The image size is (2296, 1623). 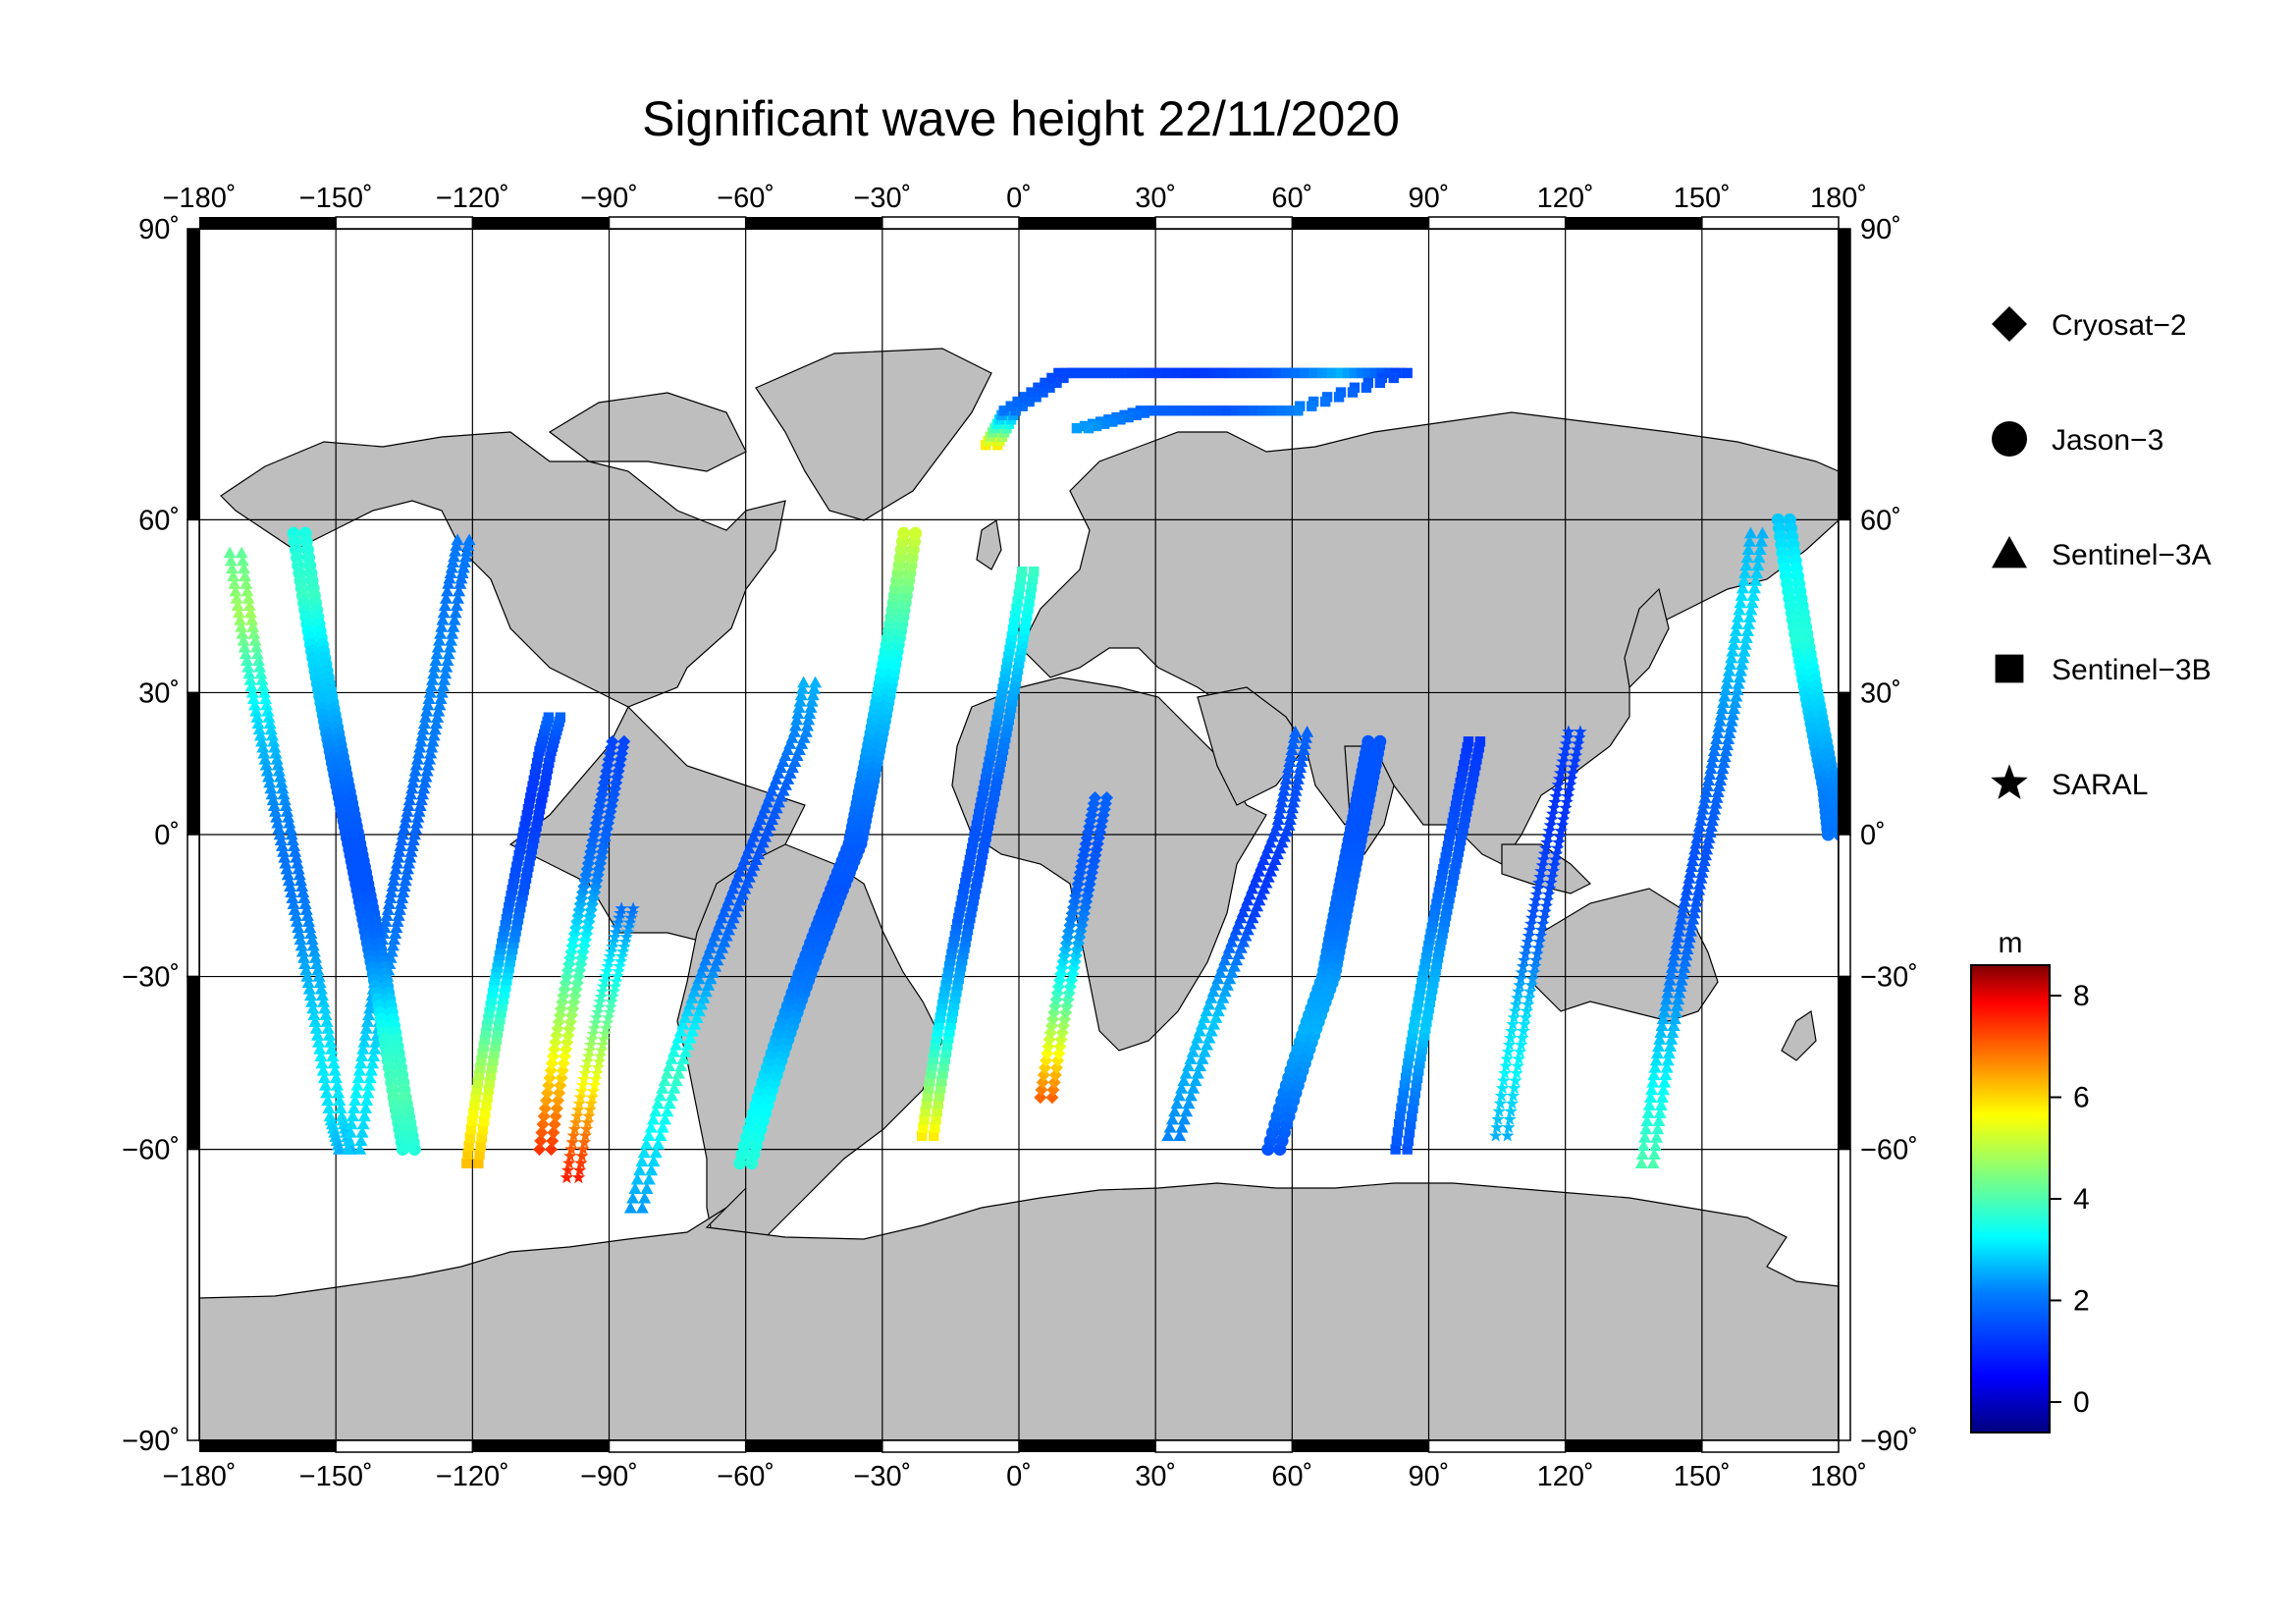 What do you see at coordinates (1839, 199) in the screenshot?
I see `lon-tick-label: 180˚` at bounding box center [1839, 199].